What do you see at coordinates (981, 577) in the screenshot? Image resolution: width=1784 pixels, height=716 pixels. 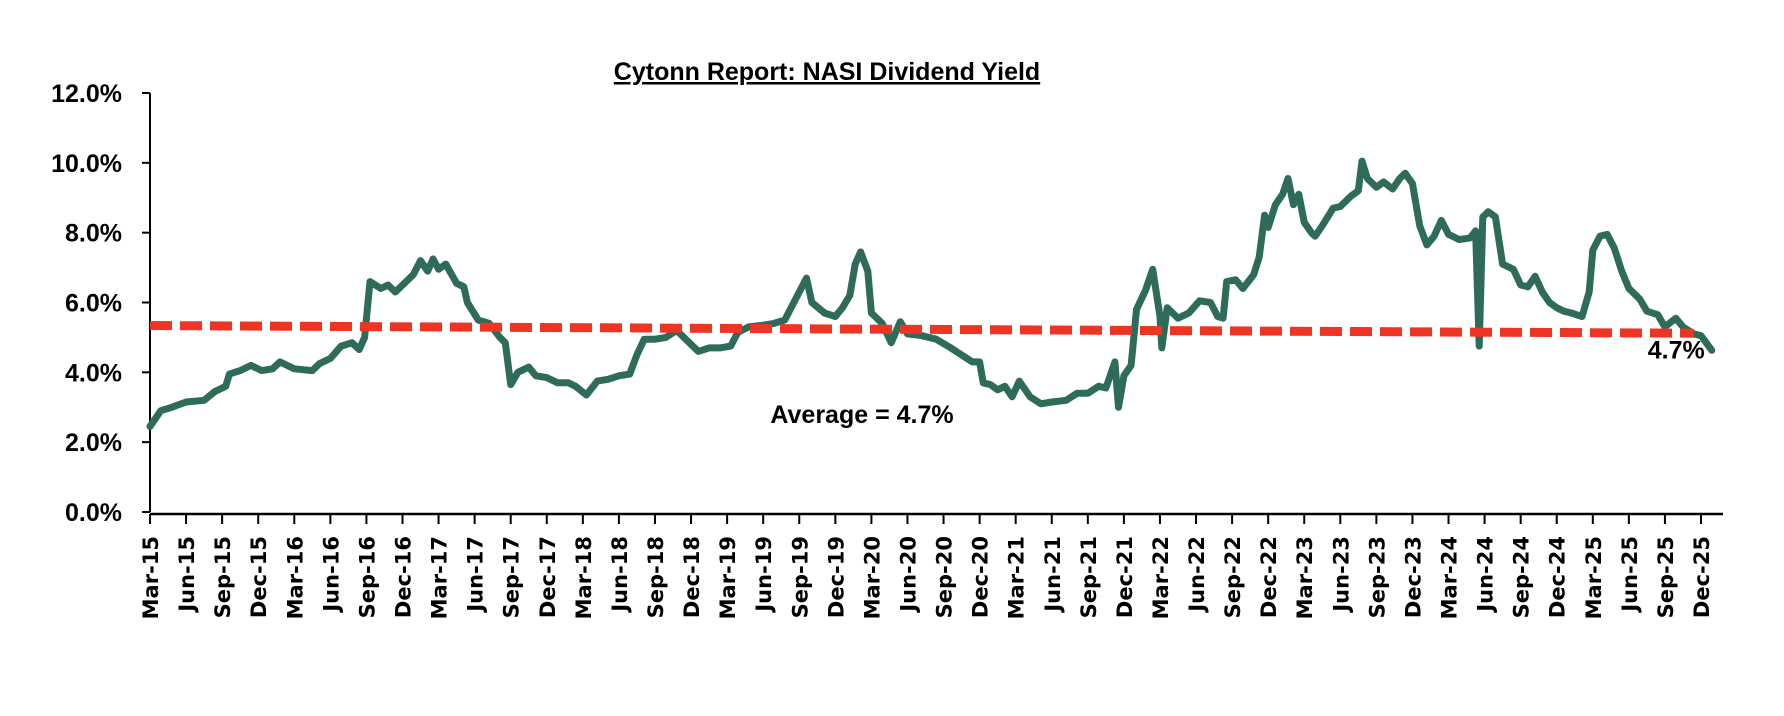 I see `x-tick-label: Dec-20` at bounding box center [981, 577].